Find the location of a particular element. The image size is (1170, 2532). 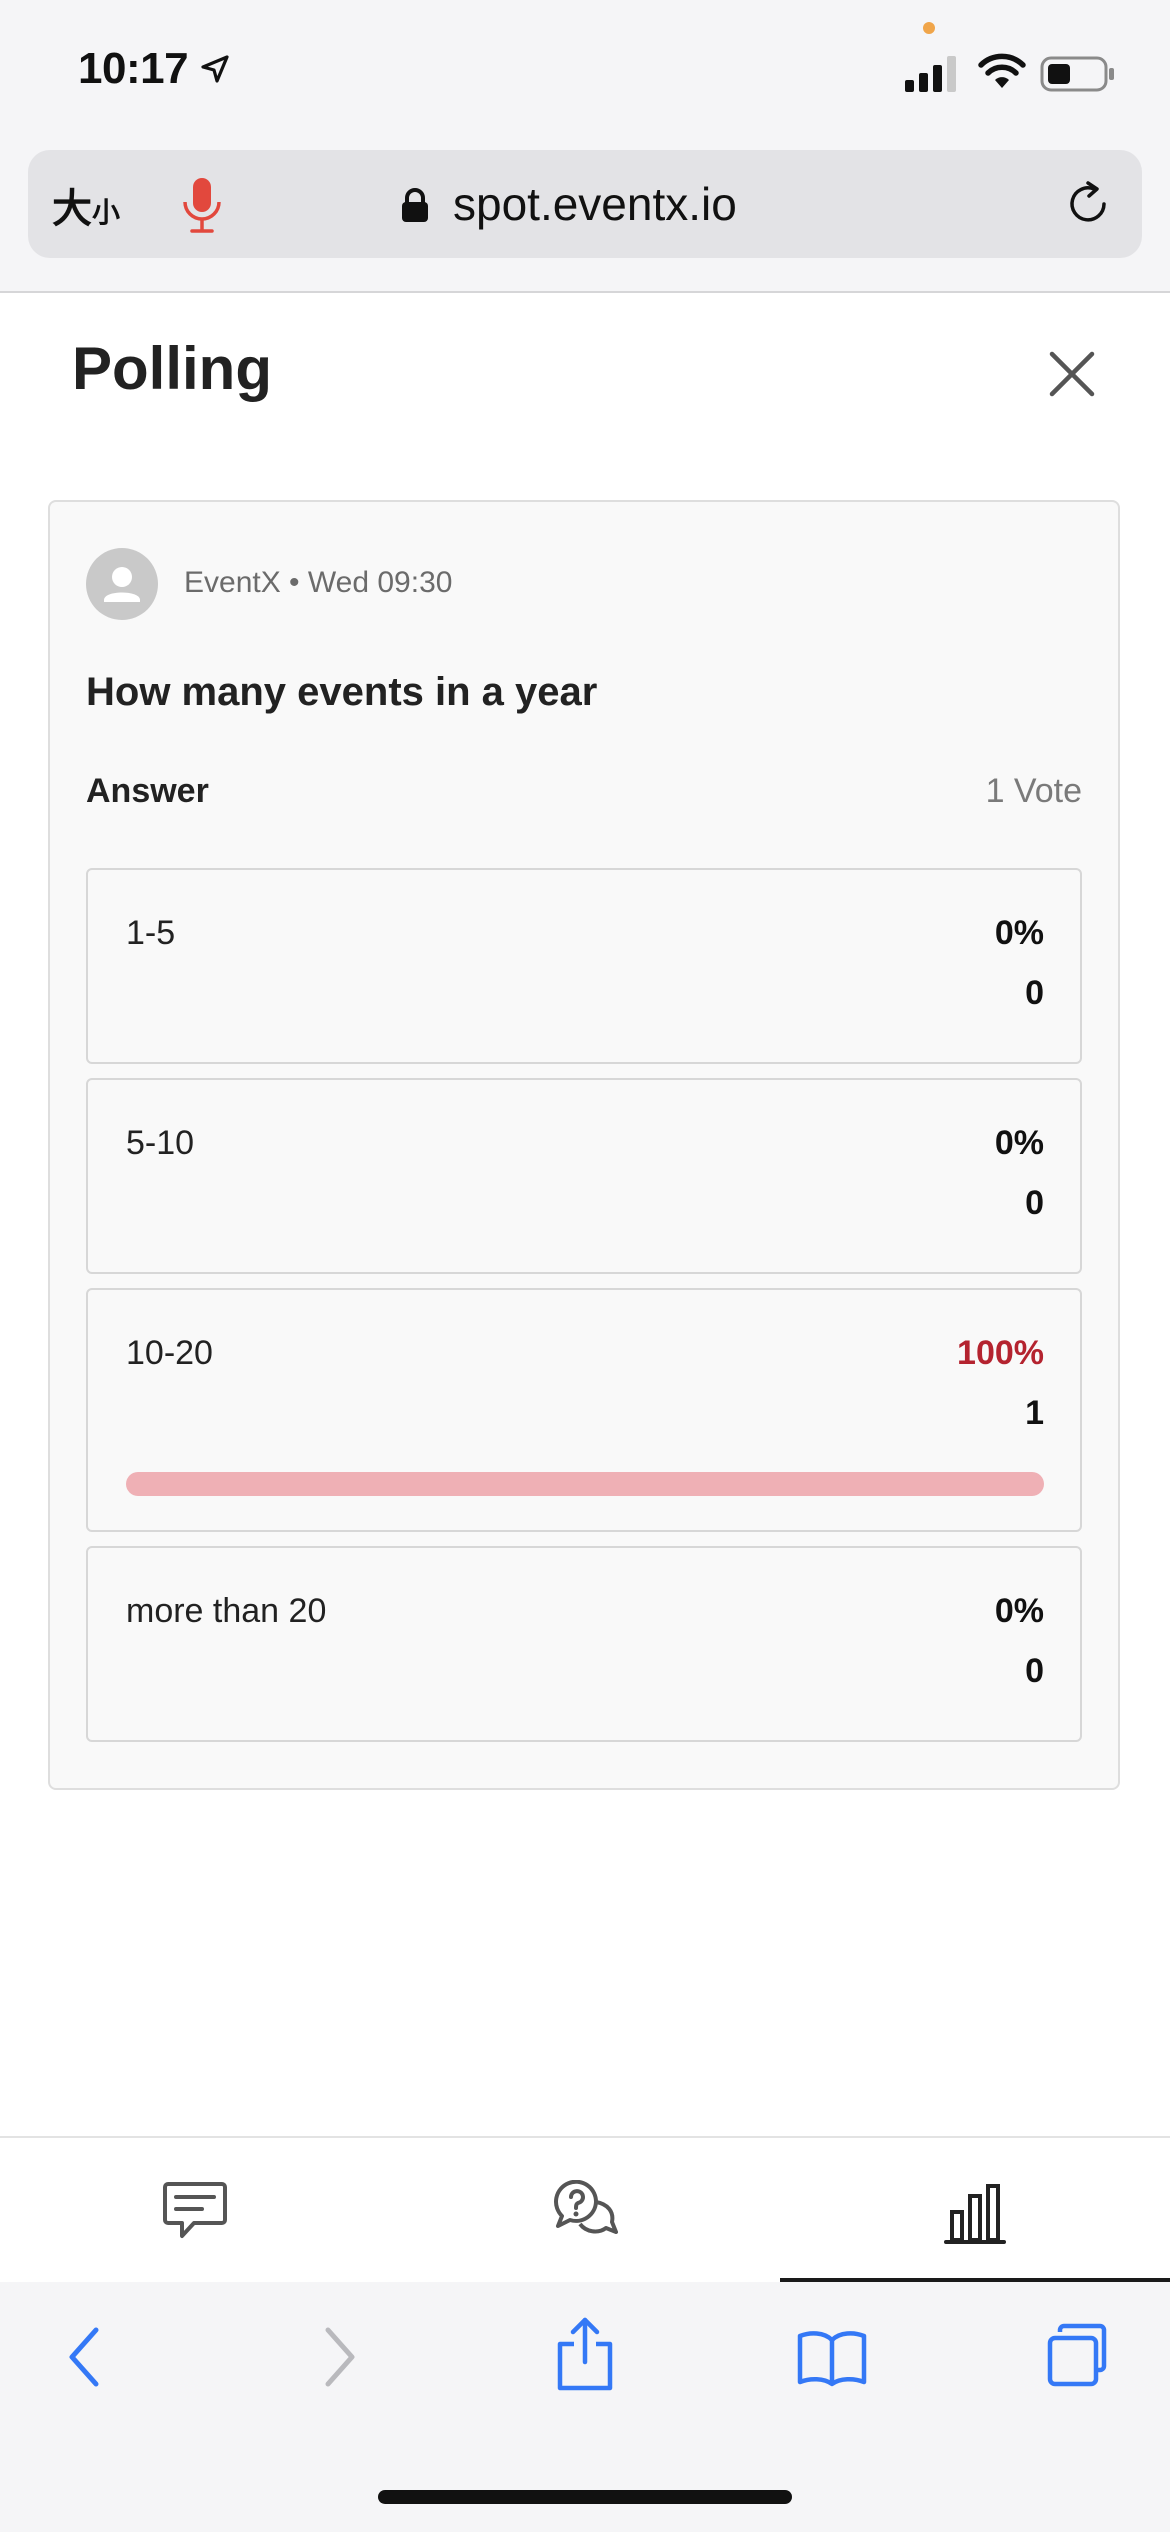

option-label: more than 20 is located at coordinates (226, 1611).